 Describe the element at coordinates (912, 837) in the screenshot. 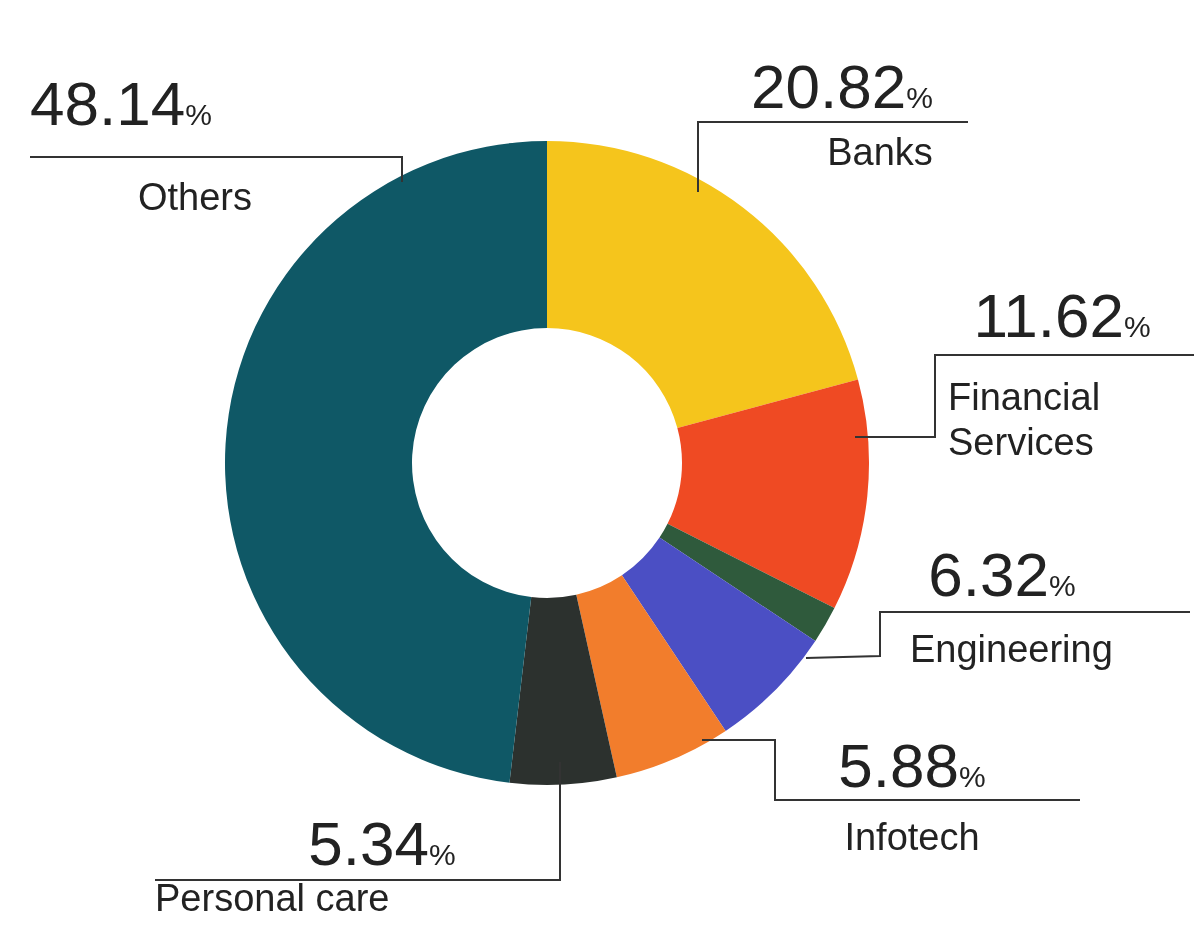

I see `slice-label: Infotech` at that location.